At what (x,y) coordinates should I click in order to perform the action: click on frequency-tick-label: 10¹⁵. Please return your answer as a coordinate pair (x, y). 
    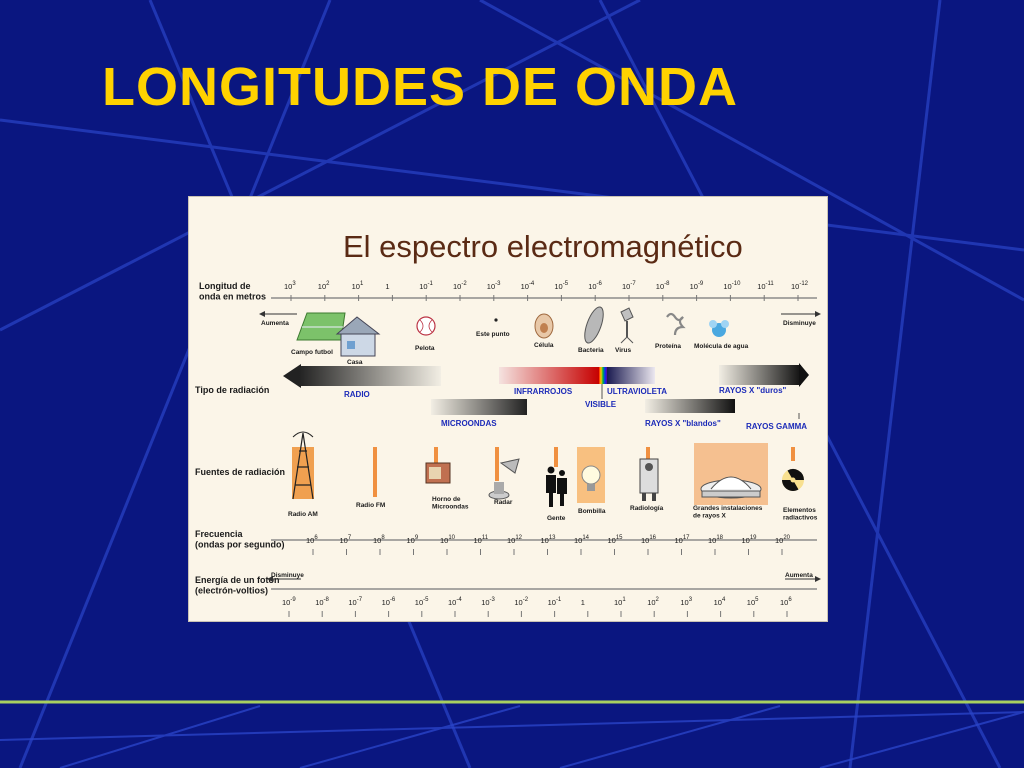
    Looking at the image, I should click on (616, 540).